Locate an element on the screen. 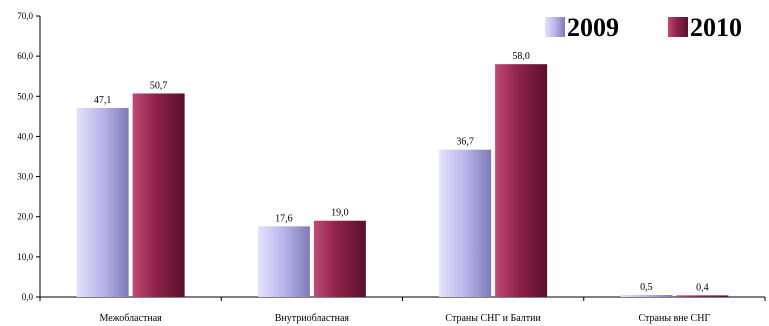 The height and width of the screenshot is (326, 769). x-category-label: Межобластная is located at coordinates (130, 318).